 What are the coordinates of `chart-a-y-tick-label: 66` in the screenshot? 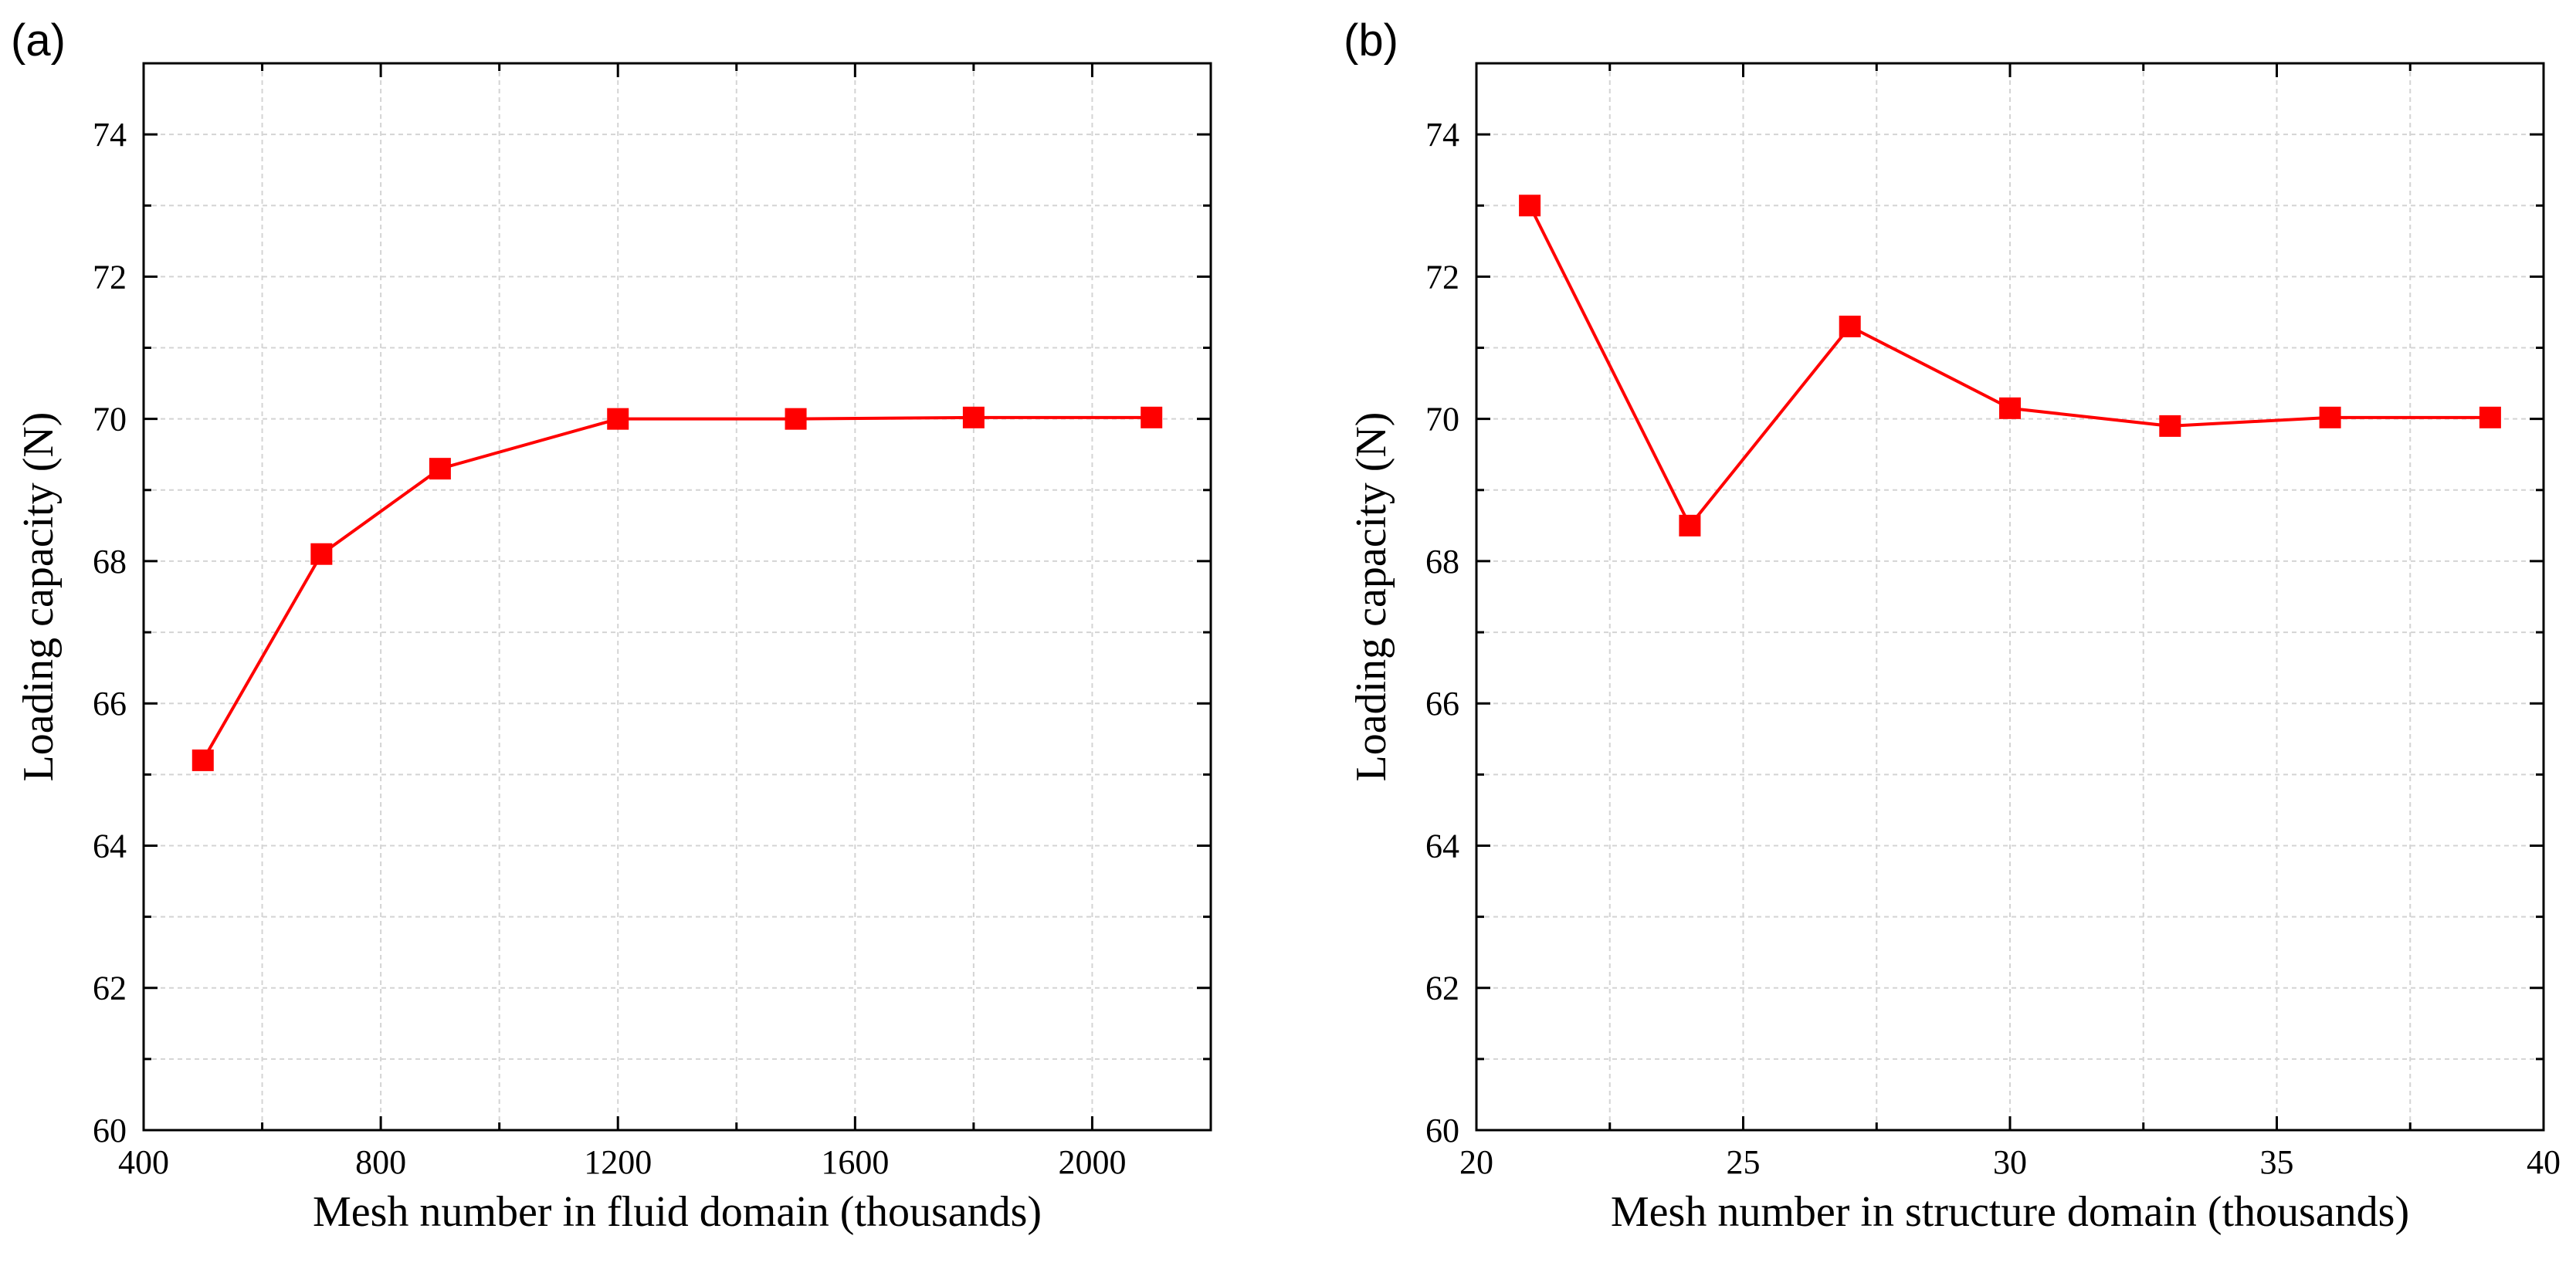 It's located at (110, 704).